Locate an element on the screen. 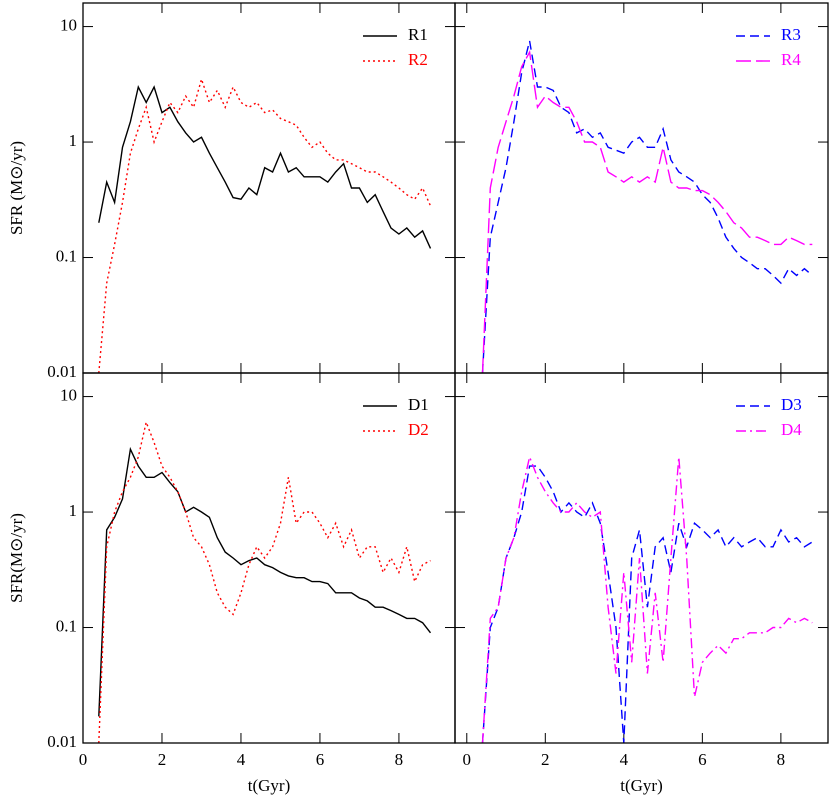  legend-label: R3 is located at coordinates (791, 34).